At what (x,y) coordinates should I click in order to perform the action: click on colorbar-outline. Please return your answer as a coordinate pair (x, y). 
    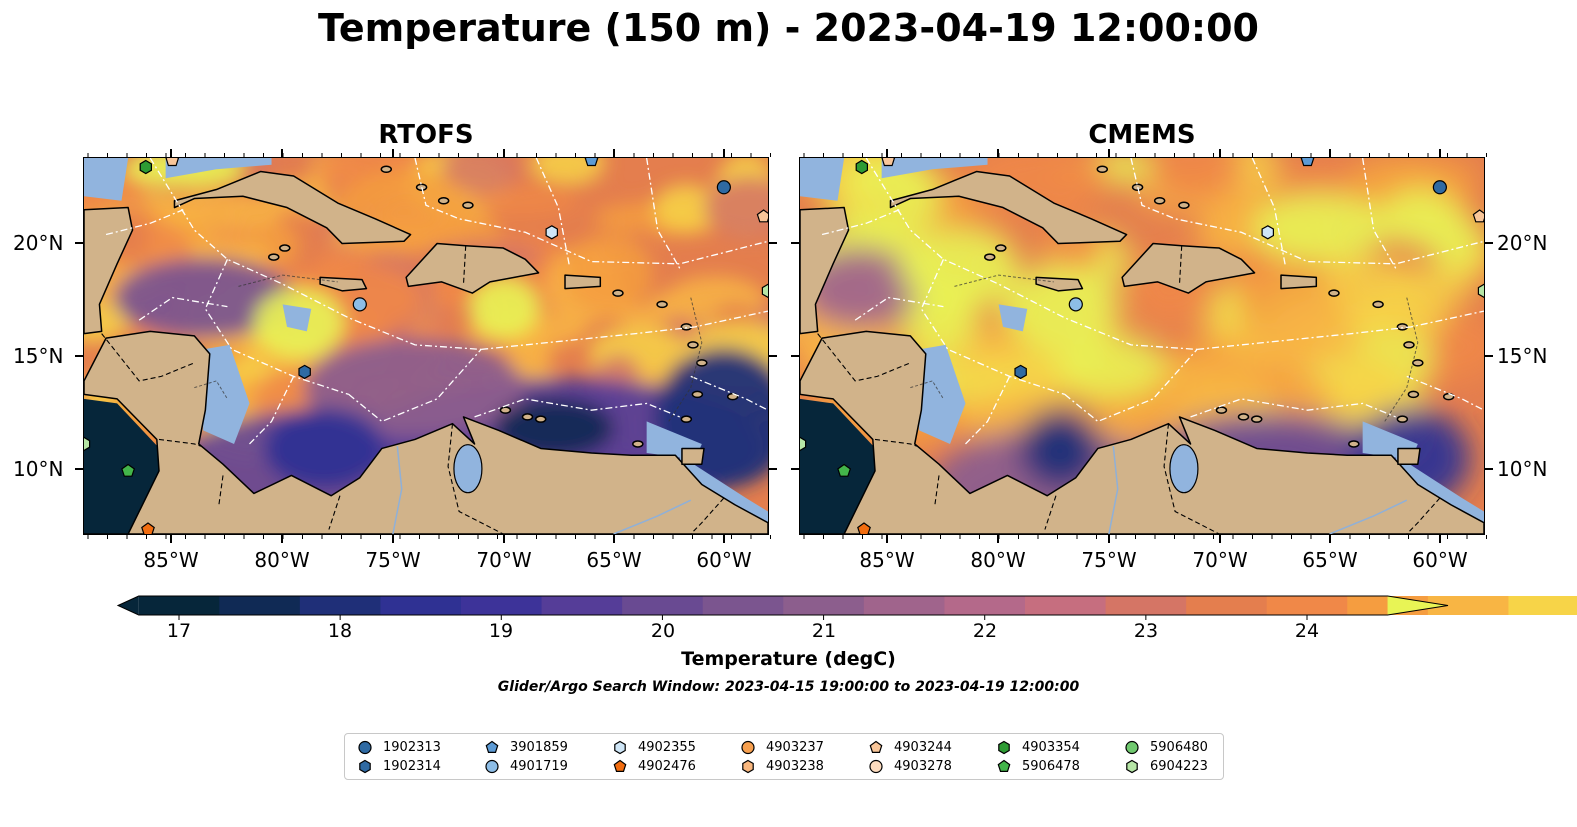
    Looking at the image, I should click on (782, 605).